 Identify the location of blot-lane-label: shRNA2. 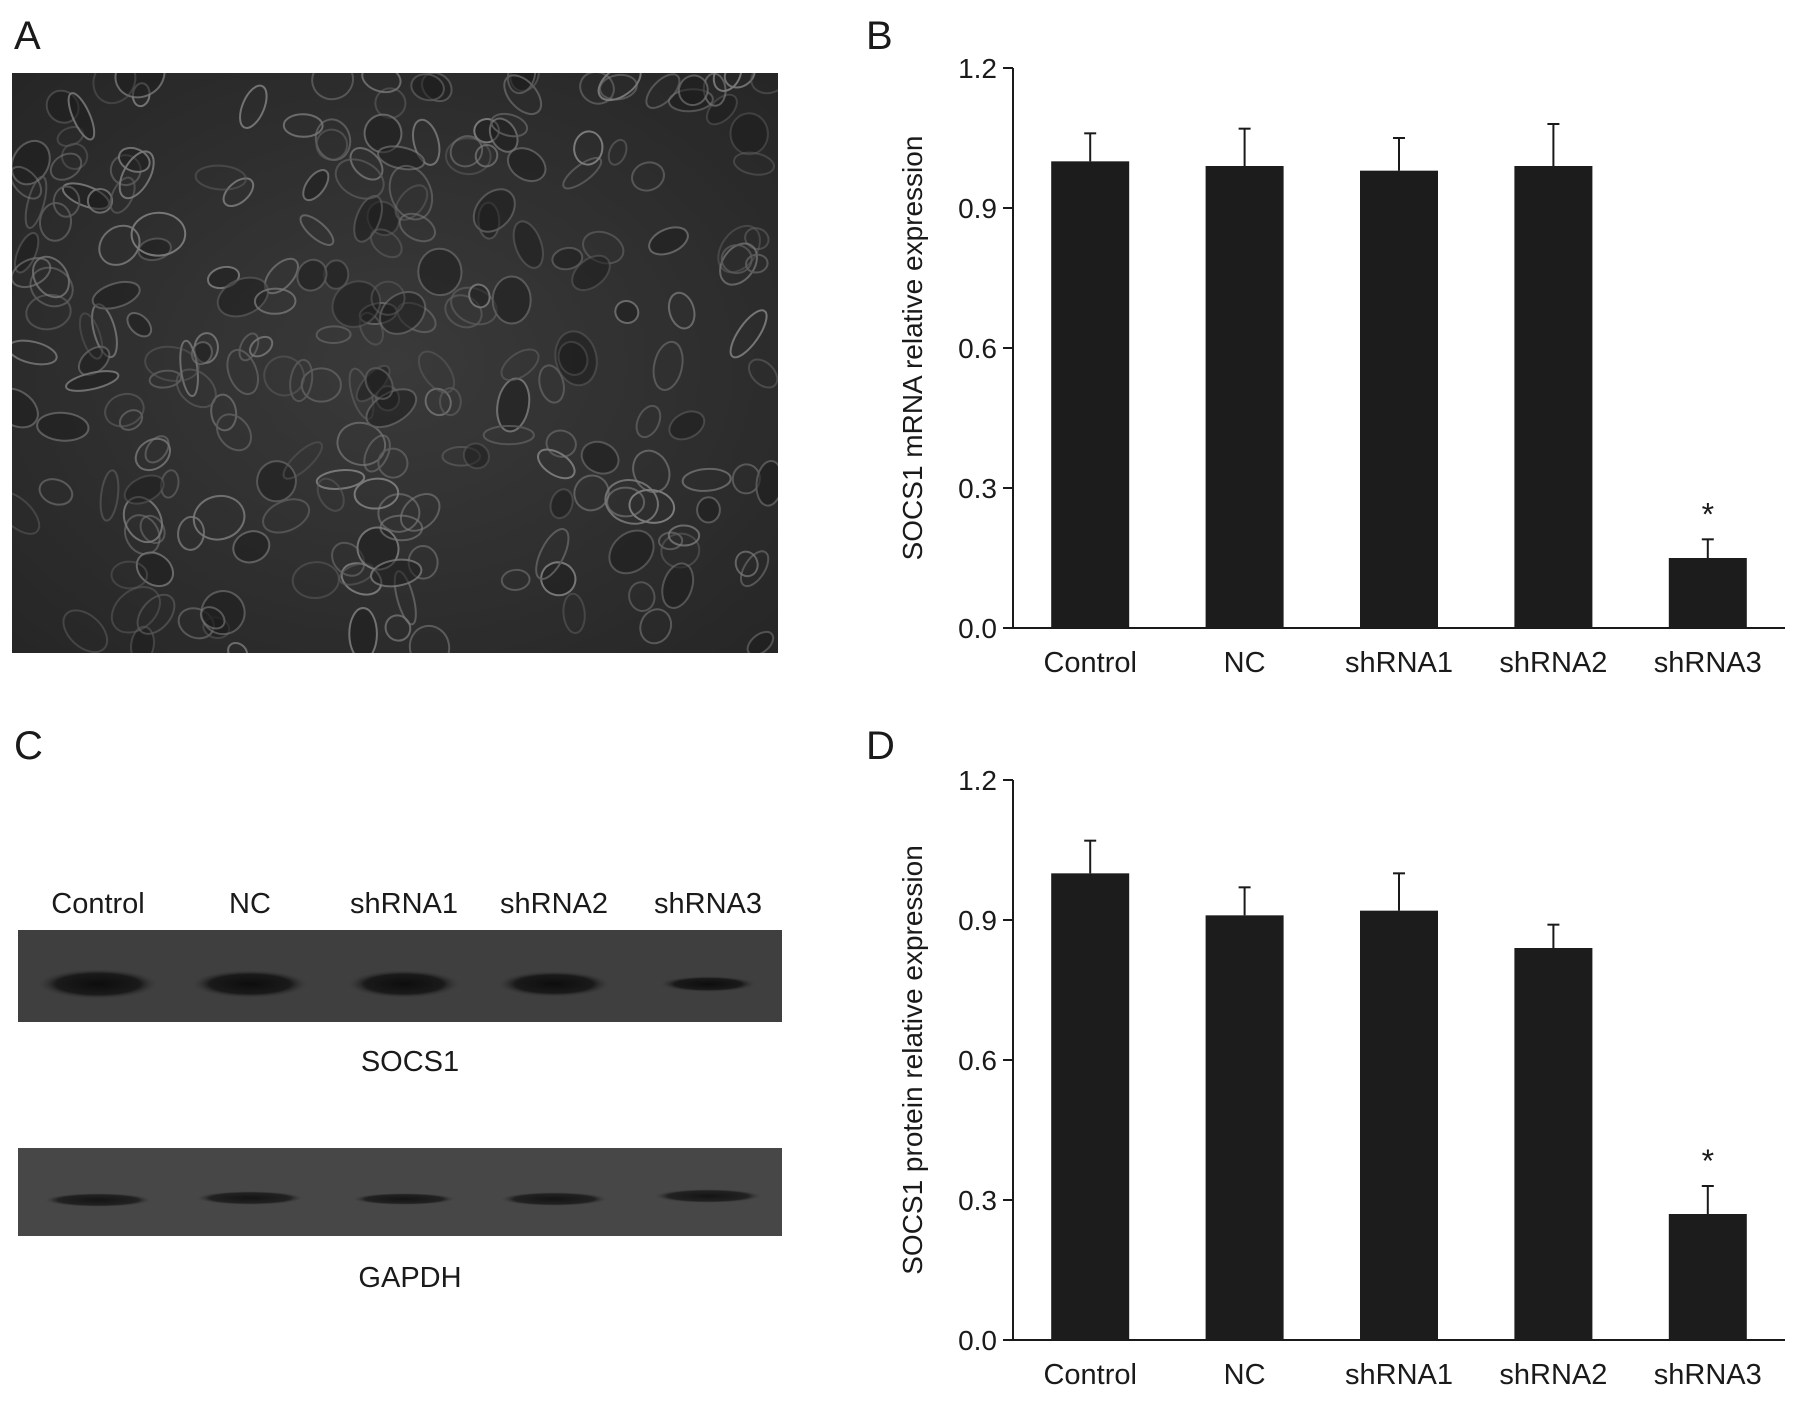
(554, 904).